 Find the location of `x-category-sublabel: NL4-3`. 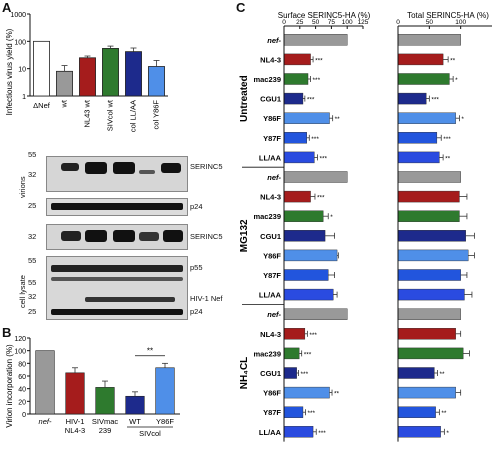

x-category-sublabel: NL4-3 is located at coordinates (75, 430).